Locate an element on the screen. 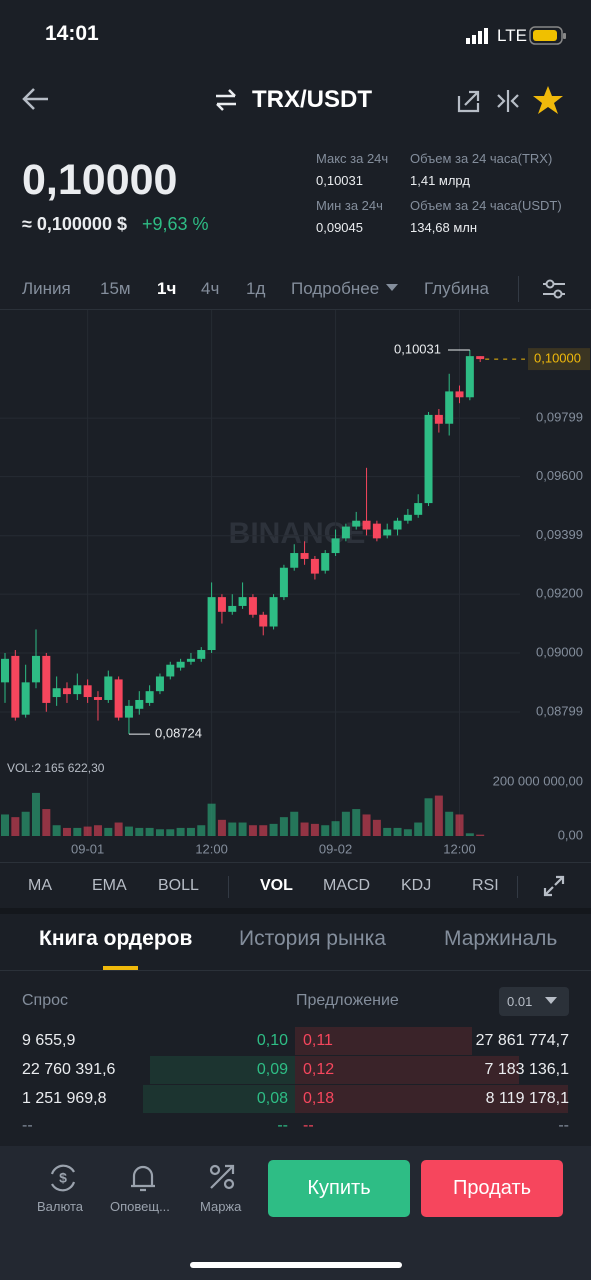 Image resolution: width=591 pixels, height=1280 pixels. last-price: 0,10000 is located at coordinates (100, 180).